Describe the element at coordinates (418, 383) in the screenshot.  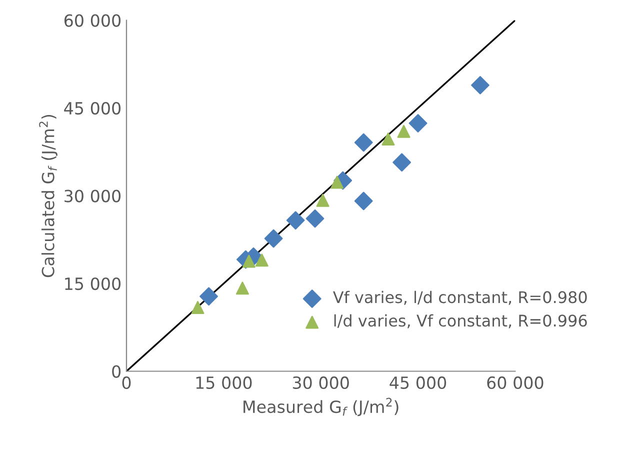
I see `x-tick-label: 45 000` at that location.